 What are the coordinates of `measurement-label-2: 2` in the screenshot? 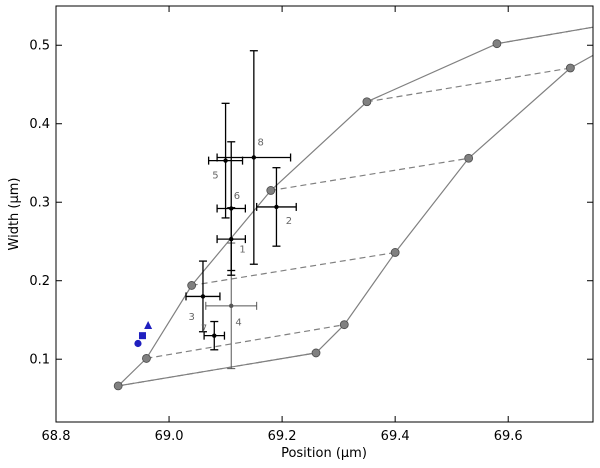 It's located at (289, 221).